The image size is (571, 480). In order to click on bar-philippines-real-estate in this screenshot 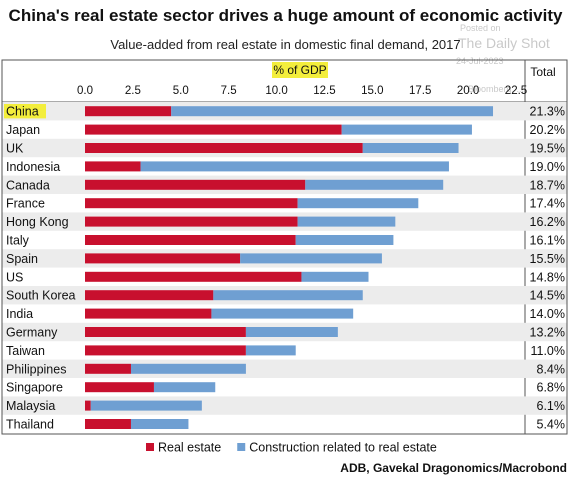, I will do `click(108, 368)`.